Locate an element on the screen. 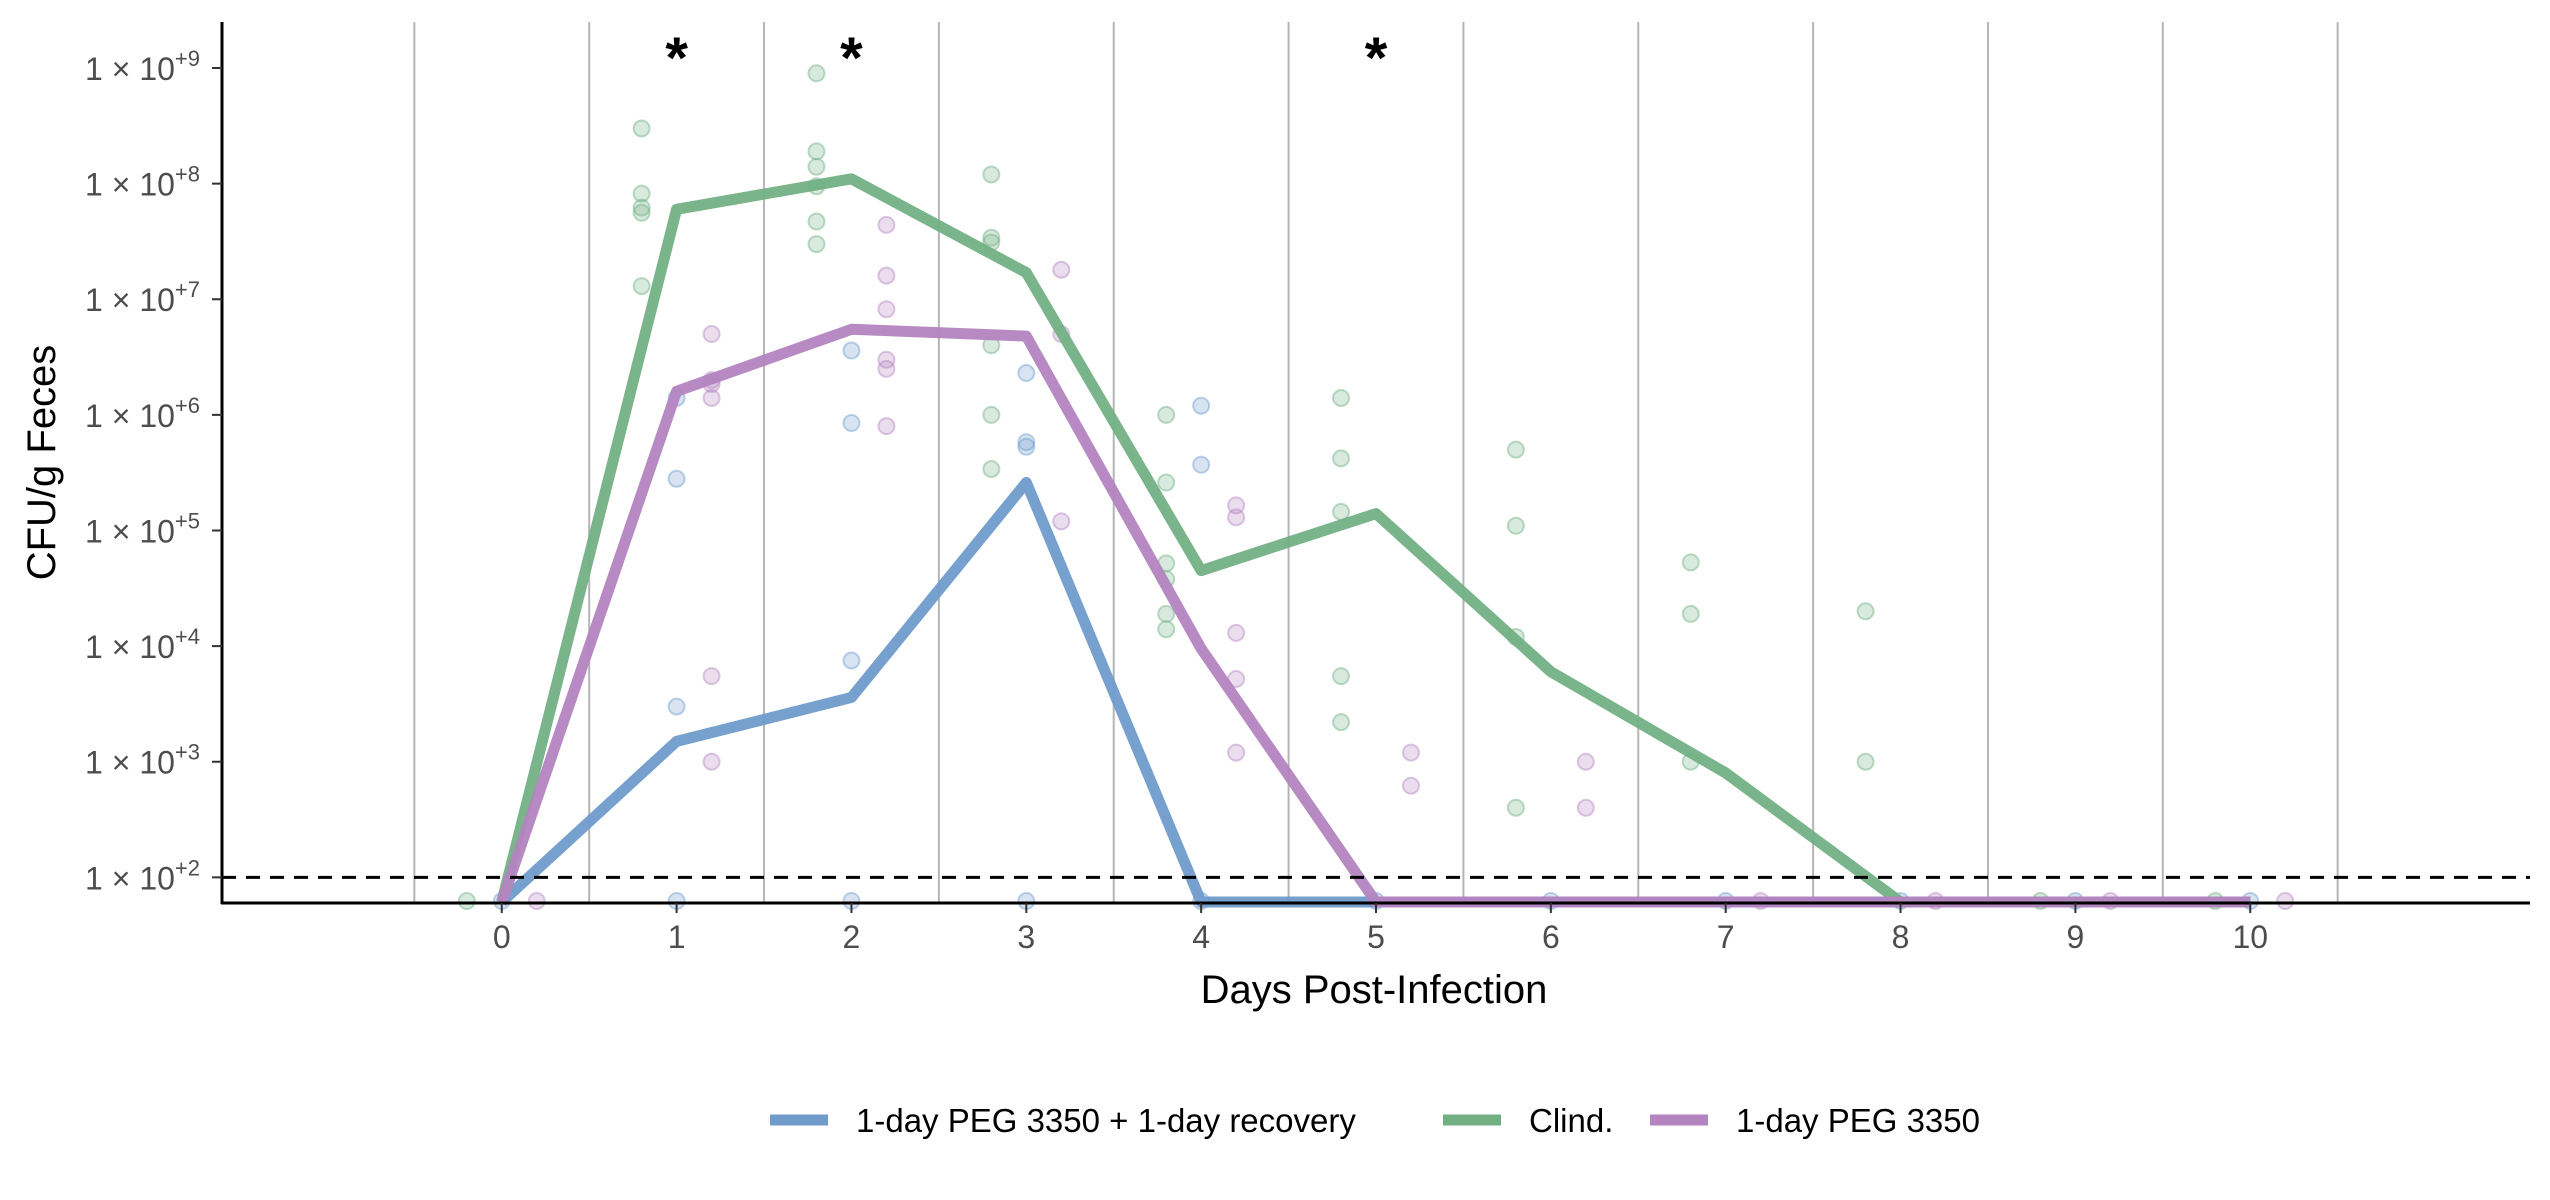 Image resolution: width=2550 pixels, height=1200 pixels. x-axis-title: Days Post-Infection is located at coordinates (1374, 990).